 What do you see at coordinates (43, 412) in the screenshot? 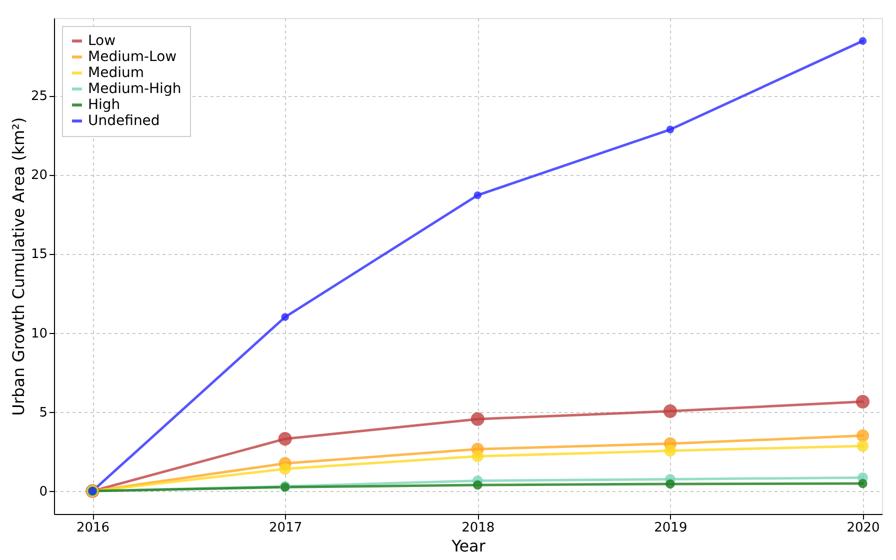
I see `y-tick-label: 5` at bounding box center [43, 412].